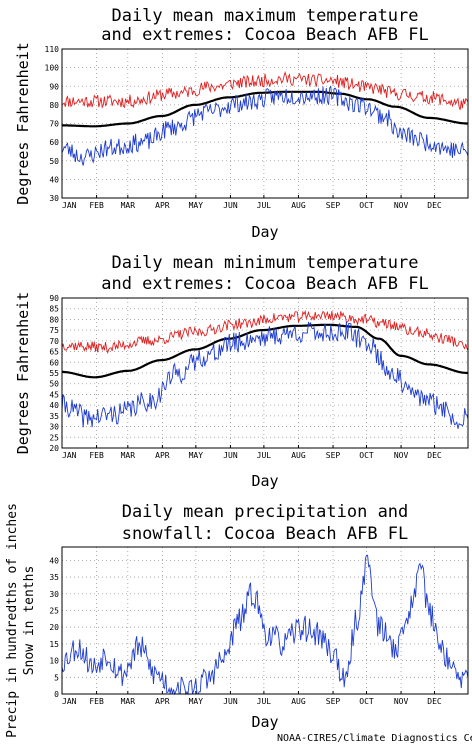 The image size is (472, 745). What do you see at coordinates (52, 49) in the screenshot?
I see `y-tick-label: 110` at bounding box center [52, 49].